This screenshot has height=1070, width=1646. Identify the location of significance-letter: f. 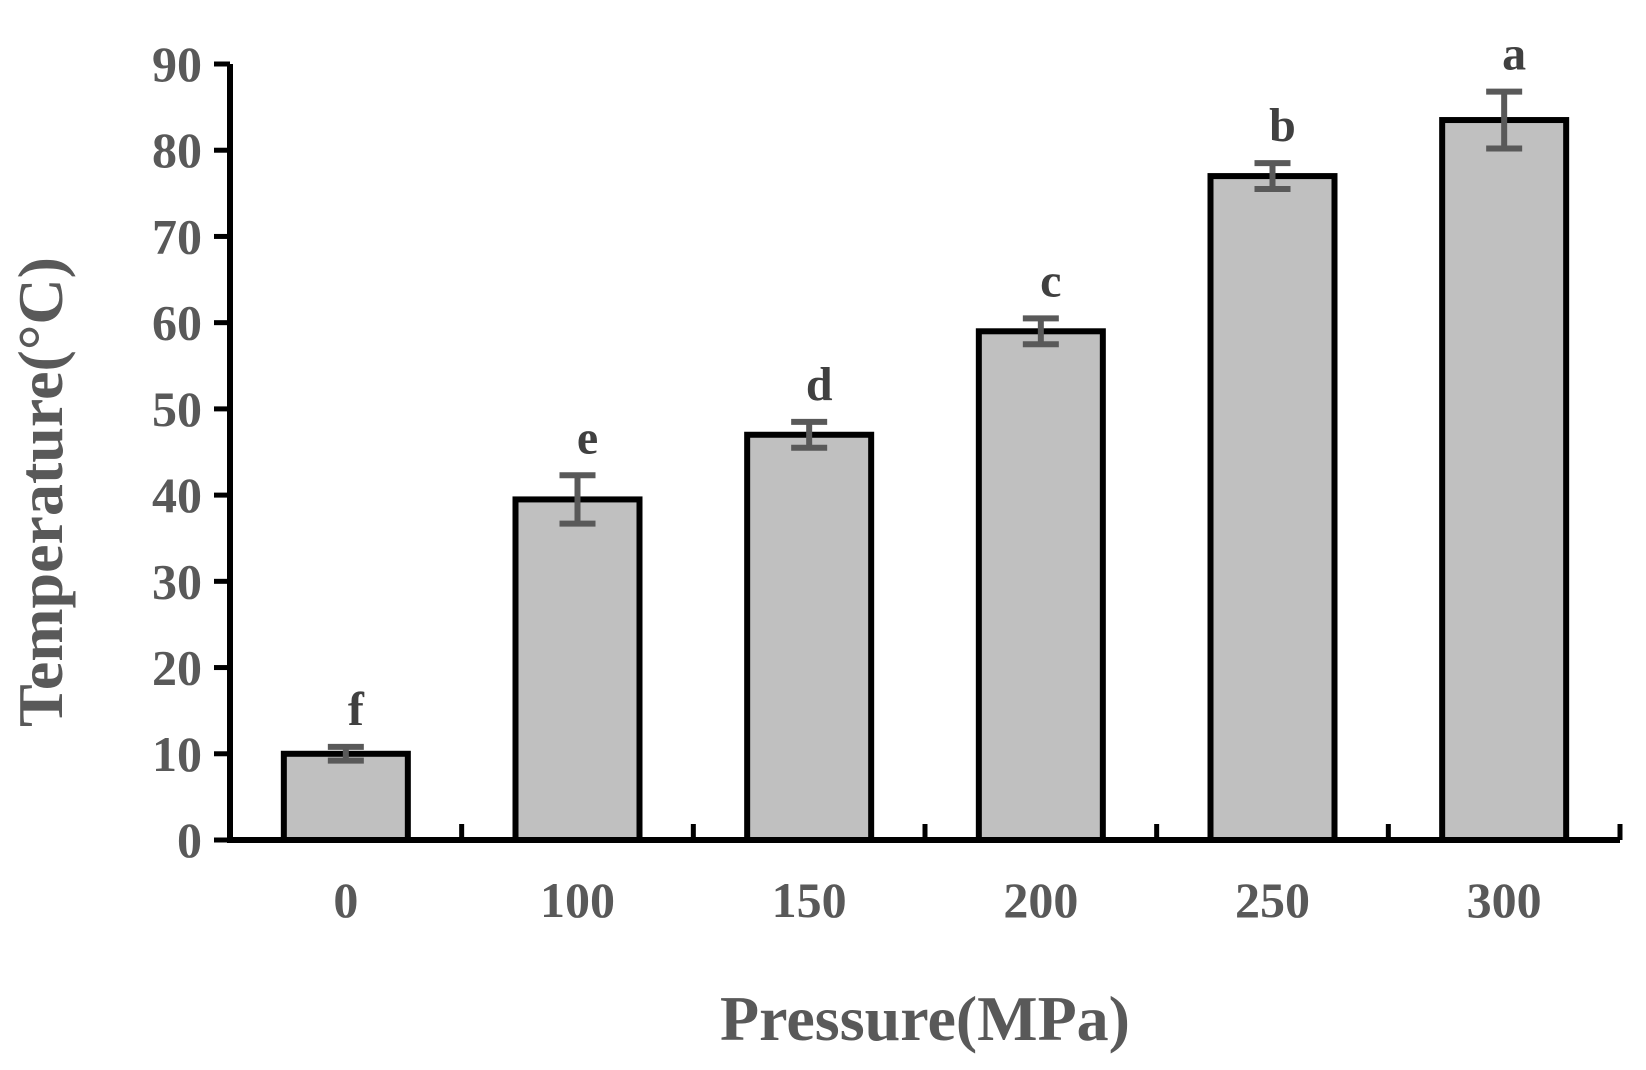
(356, 709).